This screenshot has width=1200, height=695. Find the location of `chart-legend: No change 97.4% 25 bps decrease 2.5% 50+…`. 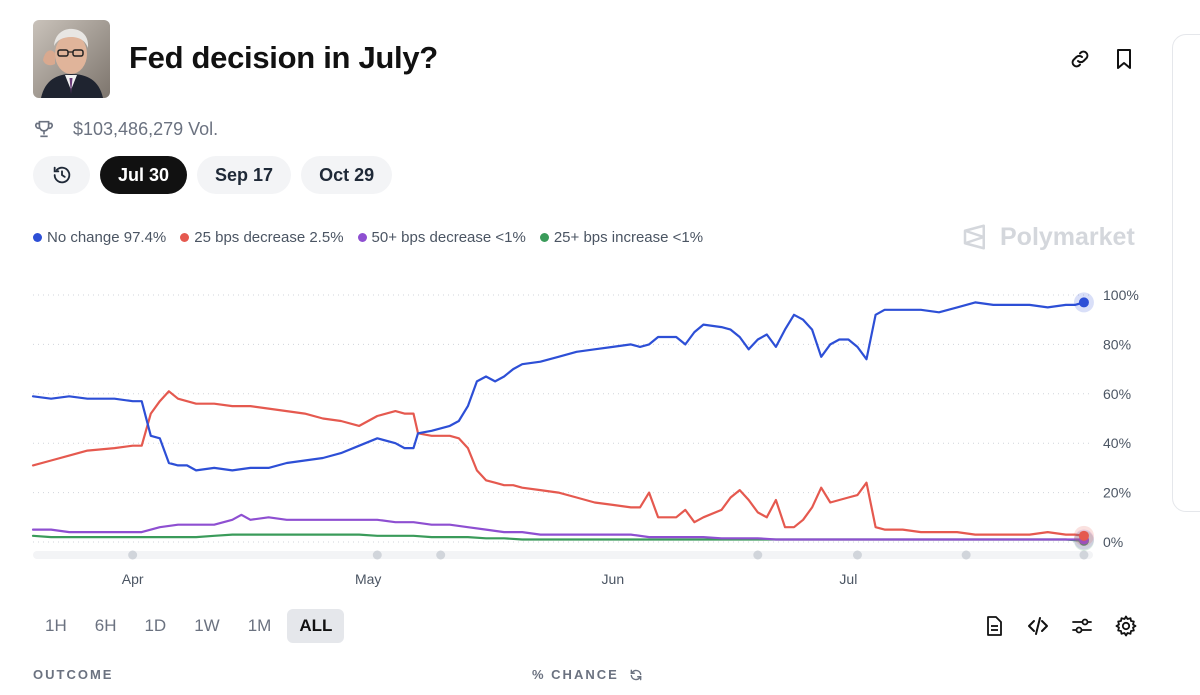

chart-legend: No change 97.4% 25 bps decrease 2.5% 50+… is located at coordinates (368, 237).